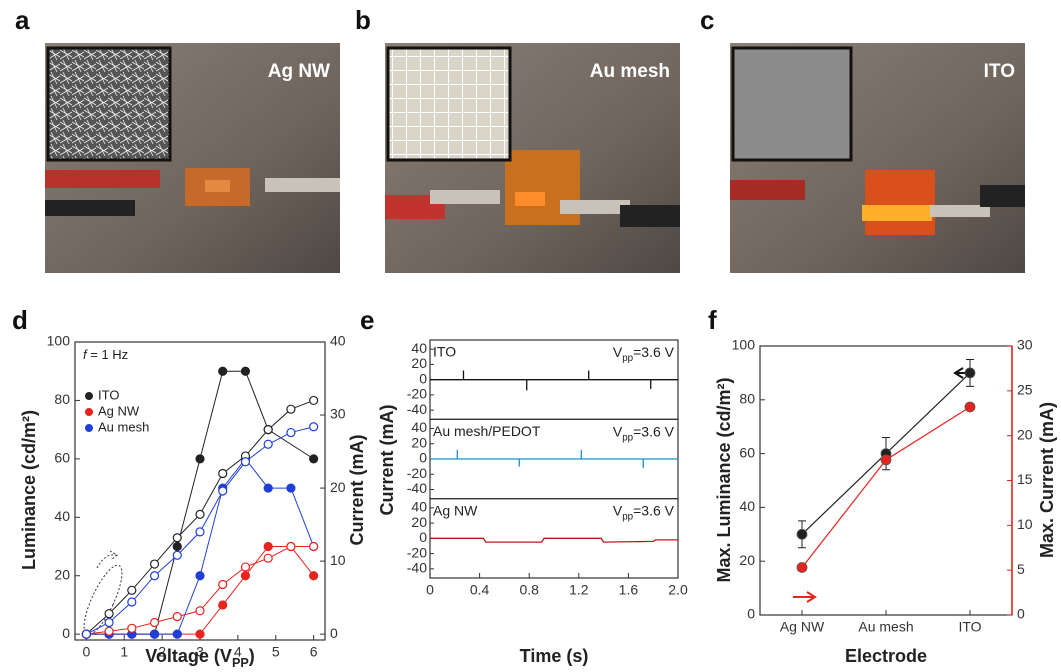 The width and height of the screenshot is (1061, 672). What do you see at coordinates (630, 71) in the screenshot?
I see `photo-label: Au mesh` at bounding box center [630, 71].